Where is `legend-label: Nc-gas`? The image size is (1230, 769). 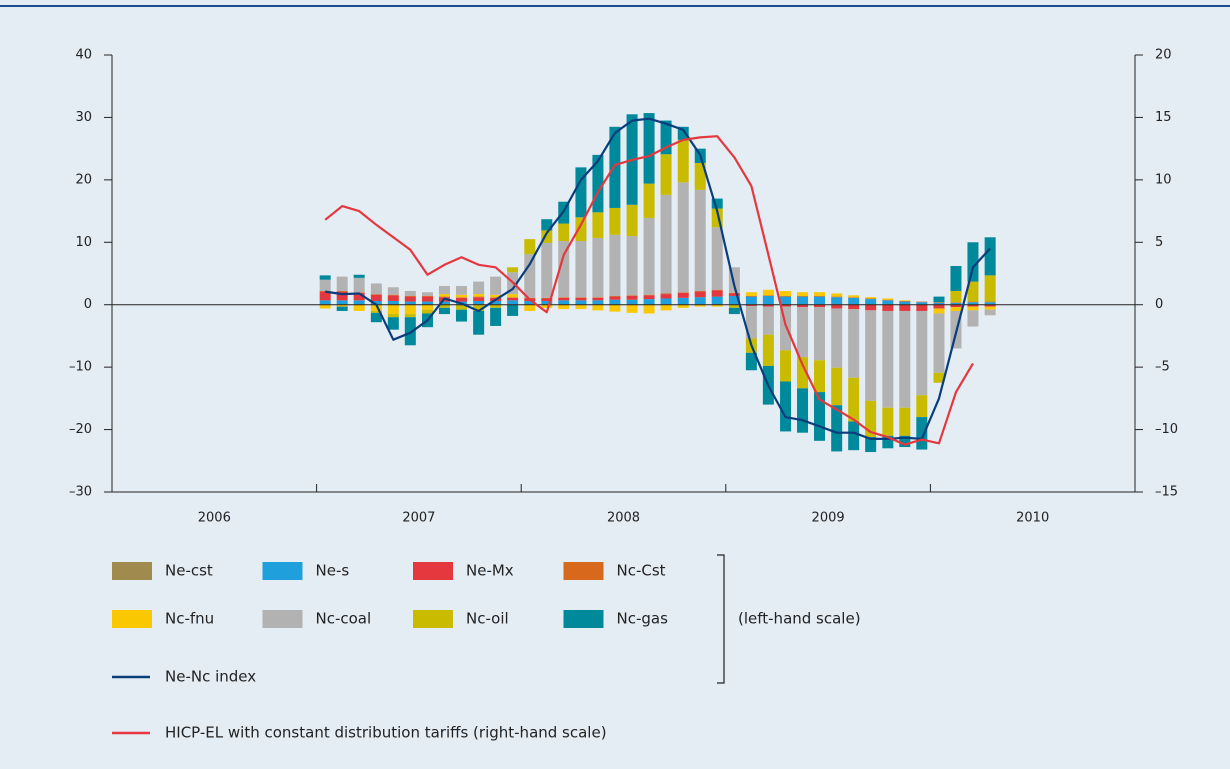 legend-label: Nc-gas is located at coordinates (643, 619).